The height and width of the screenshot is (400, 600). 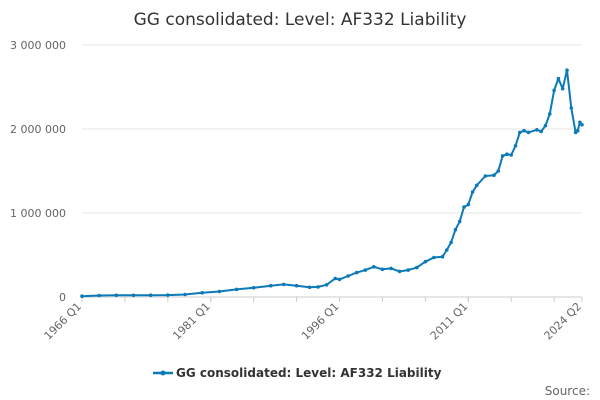 I want to click on y-tick-label: 3 000 000, so click(x=38, y=45).